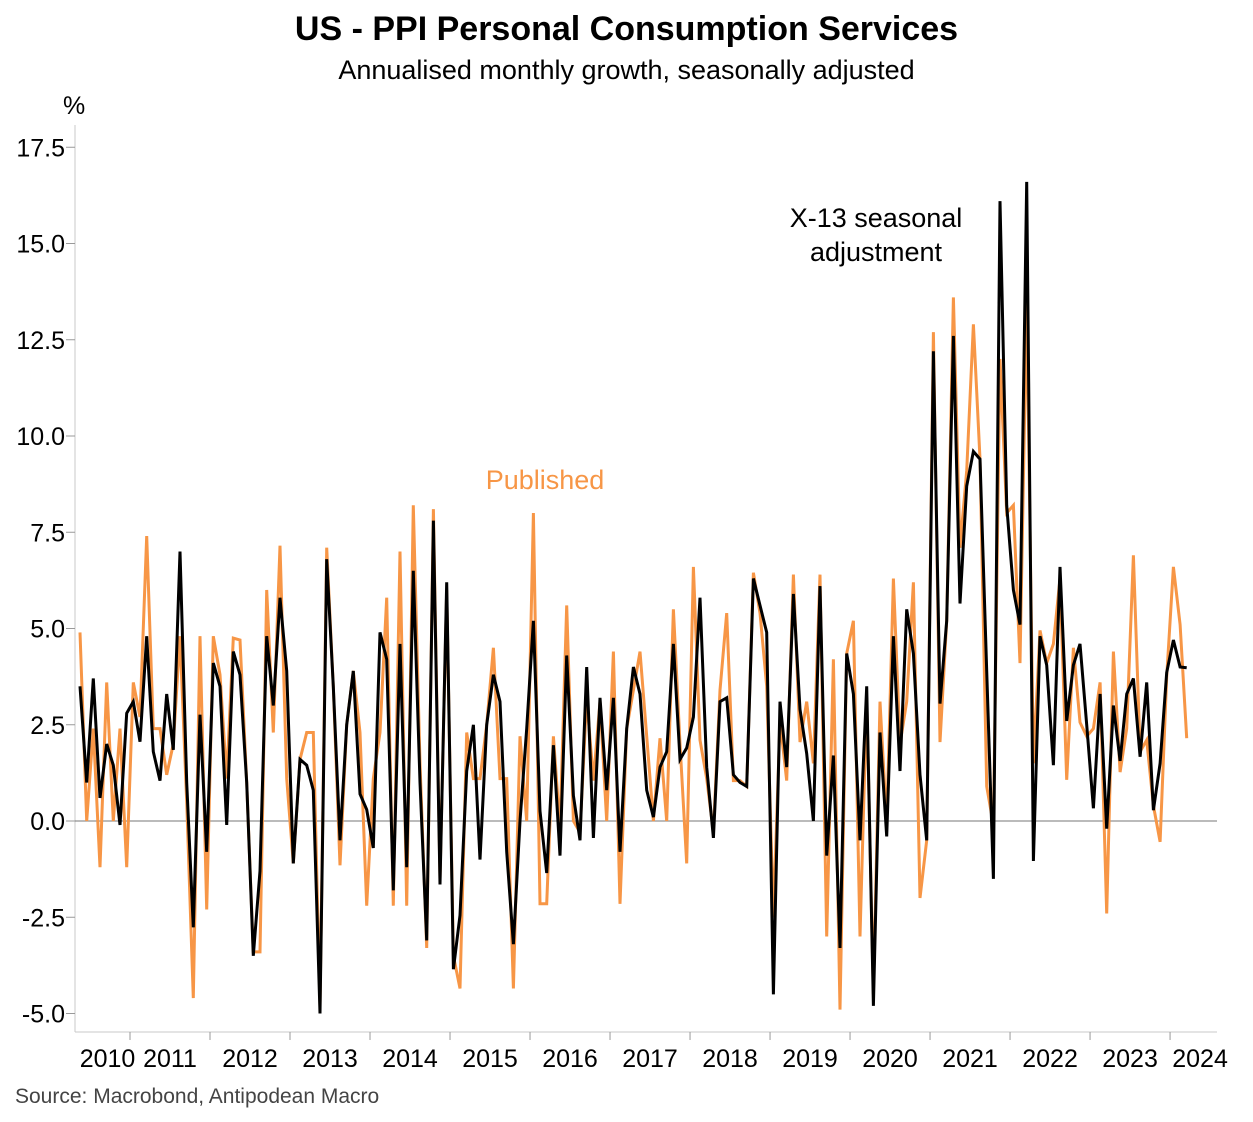  What do you see at coordinates (570, 1059) in the screenshot?
I see `x-tick-label: 2016` at bounding box center [570, 1059].